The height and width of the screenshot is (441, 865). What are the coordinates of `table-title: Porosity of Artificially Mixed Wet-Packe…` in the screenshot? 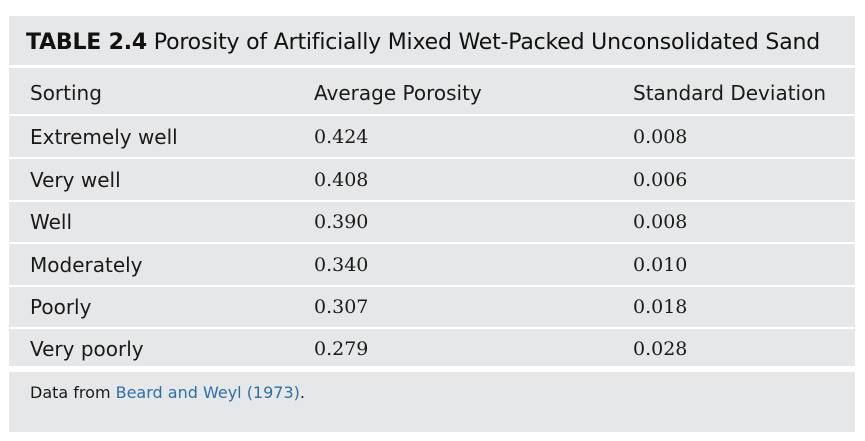 It's located at (486, 42).